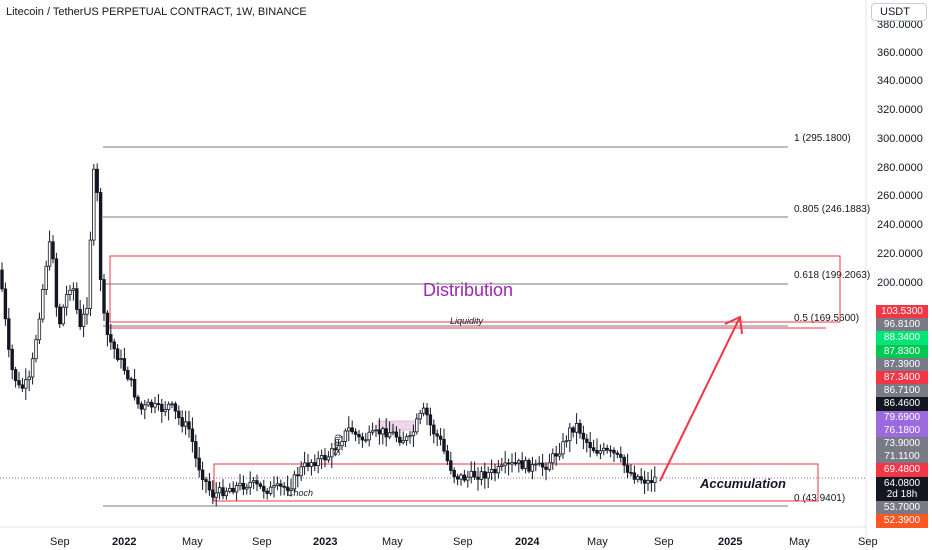 Image resolution: width=932 pixels, height=550 pixels. What do you see at coordinates (900, 168) in the screenshot?
I see `price-tick: 280.0000` at bounding box center [900, 168].